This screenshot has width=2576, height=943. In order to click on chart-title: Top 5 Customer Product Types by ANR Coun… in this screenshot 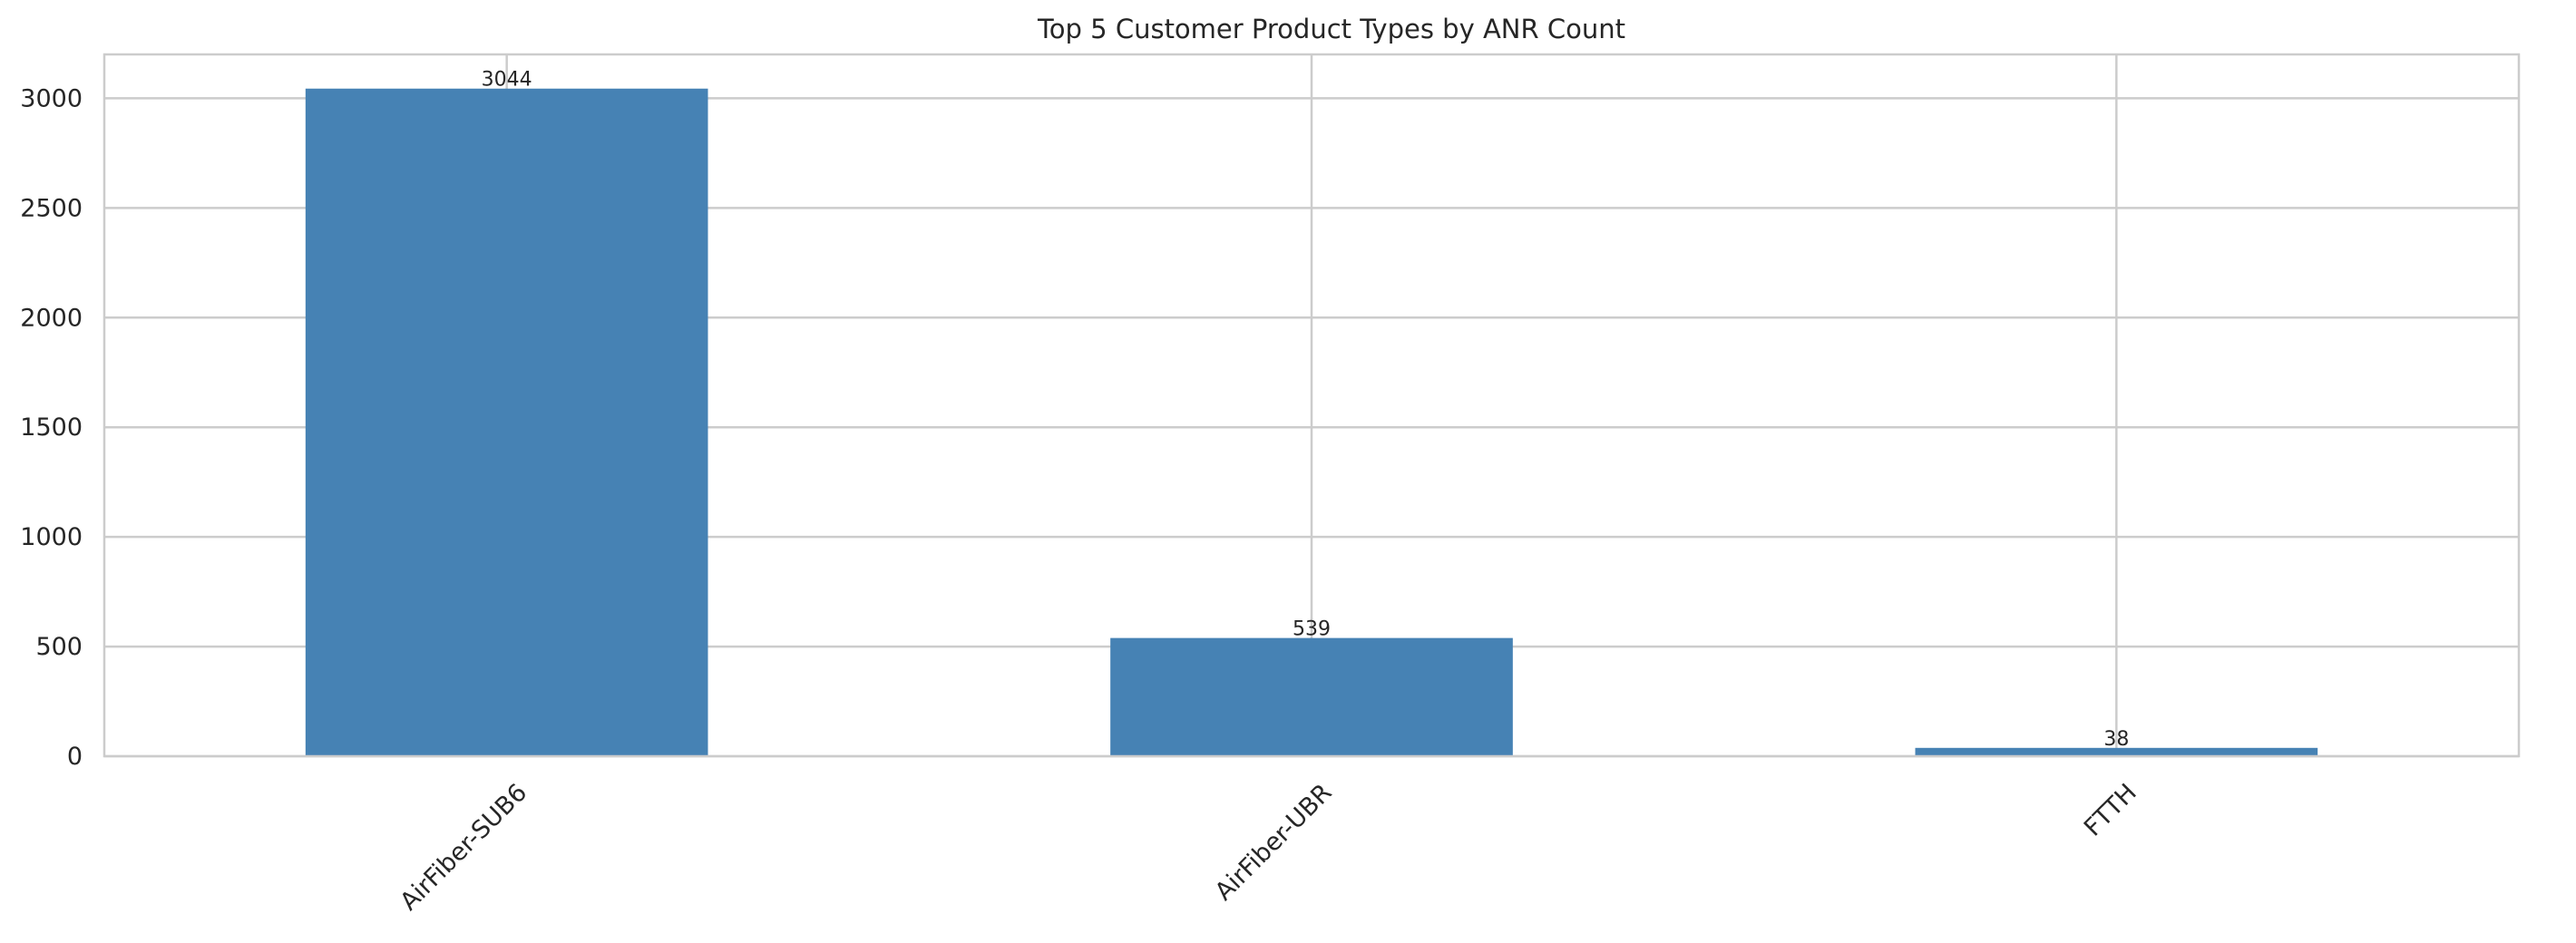, I will do `click(1331, 29)`.